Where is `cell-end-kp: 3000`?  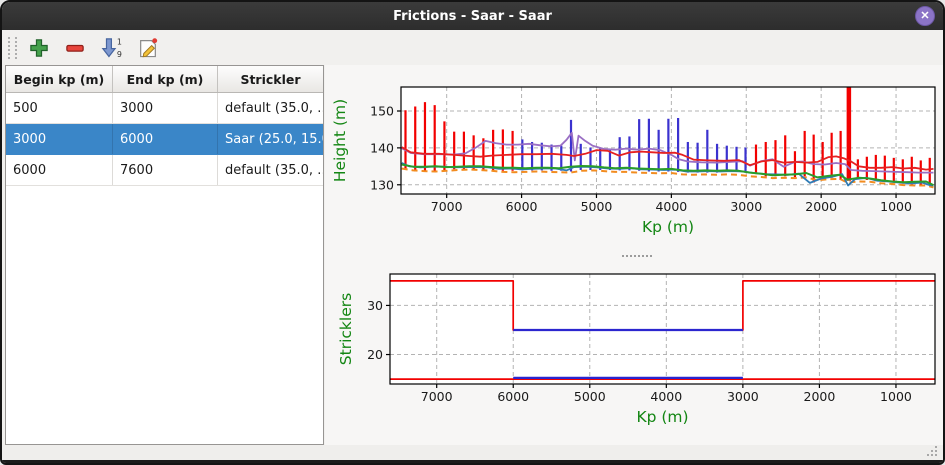 cell-end-kp: 3000 is located at coordinates (165, 108).